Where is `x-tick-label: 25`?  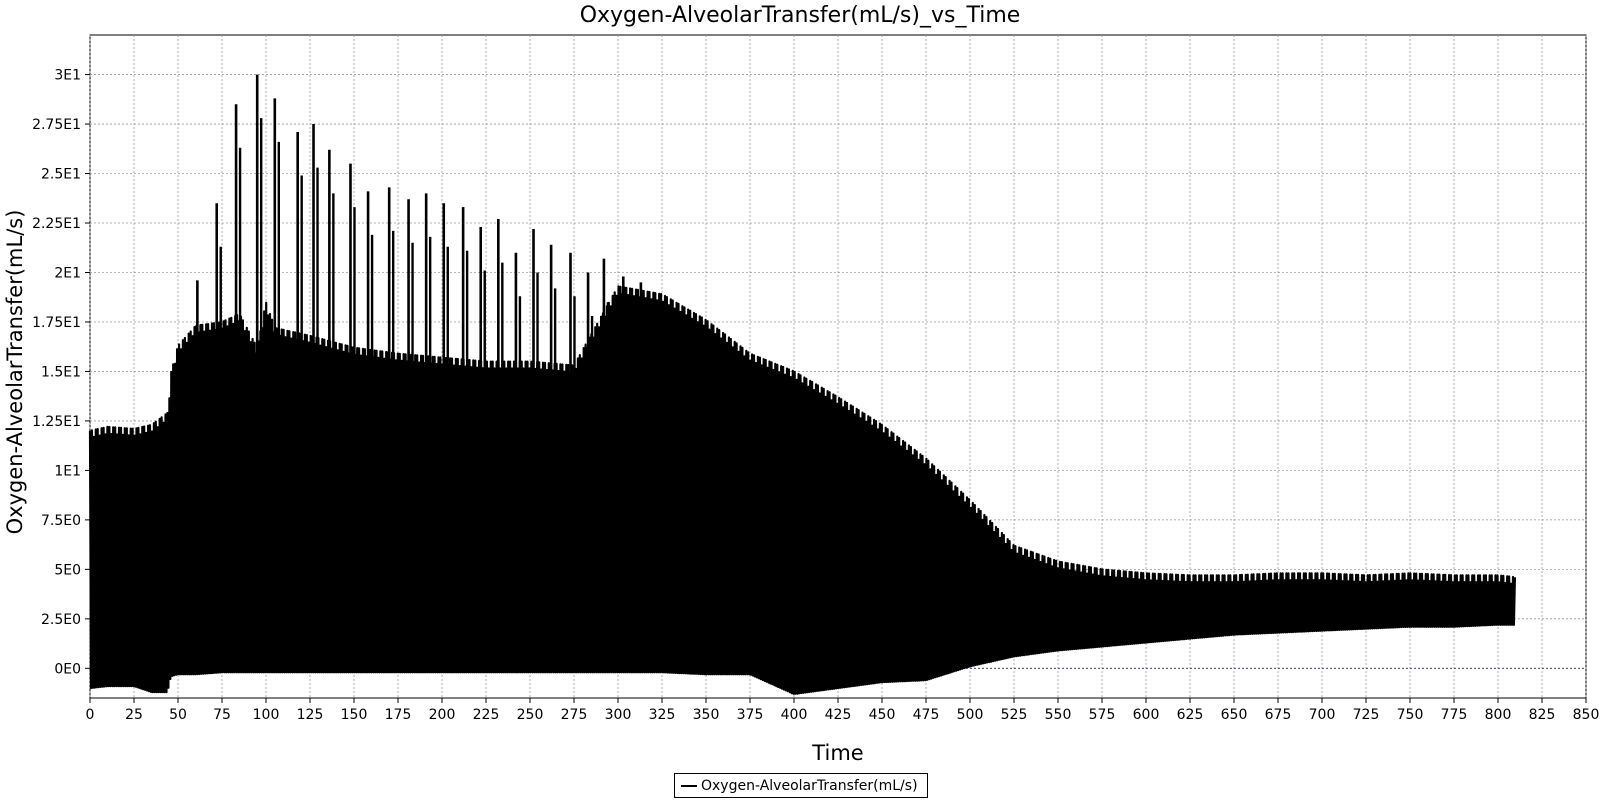
x-tick-label: 25 is located at coordinates (134, 715).